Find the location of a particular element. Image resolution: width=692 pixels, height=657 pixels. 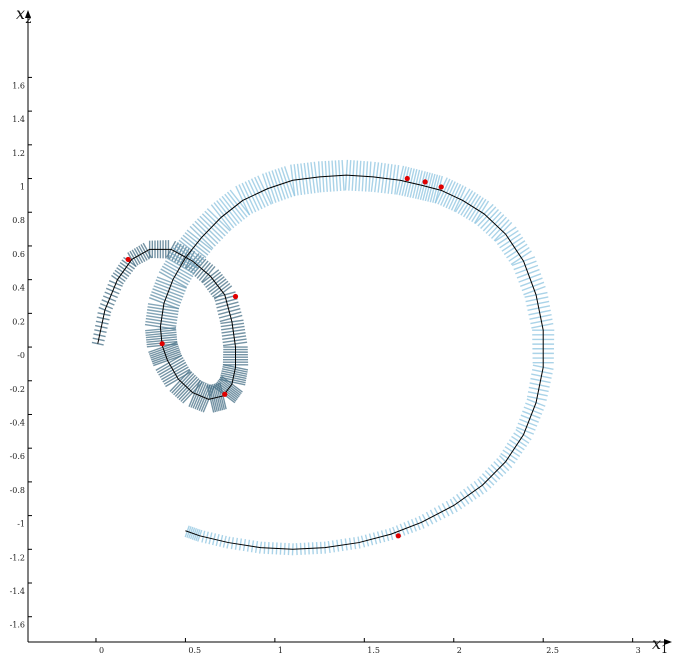

y-tick-label: -0.6 is located at coordinates (17, 456).